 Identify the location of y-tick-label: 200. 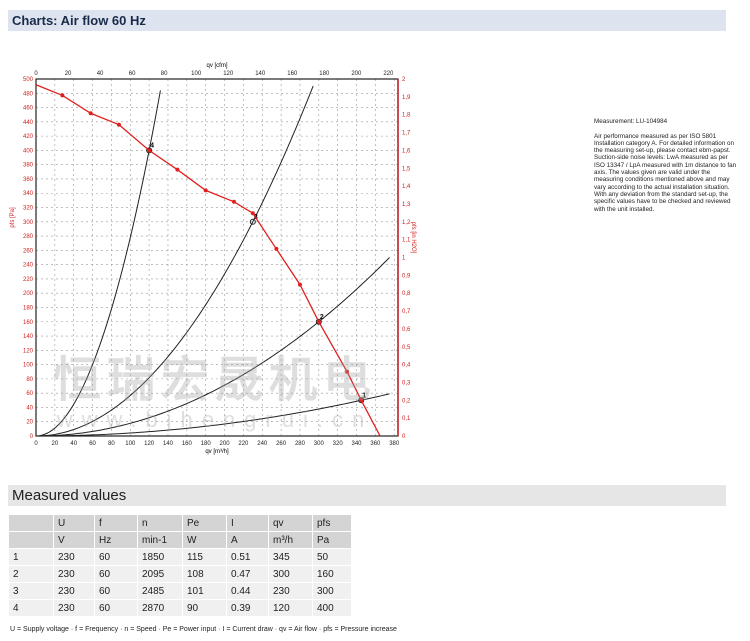
(28, 294).